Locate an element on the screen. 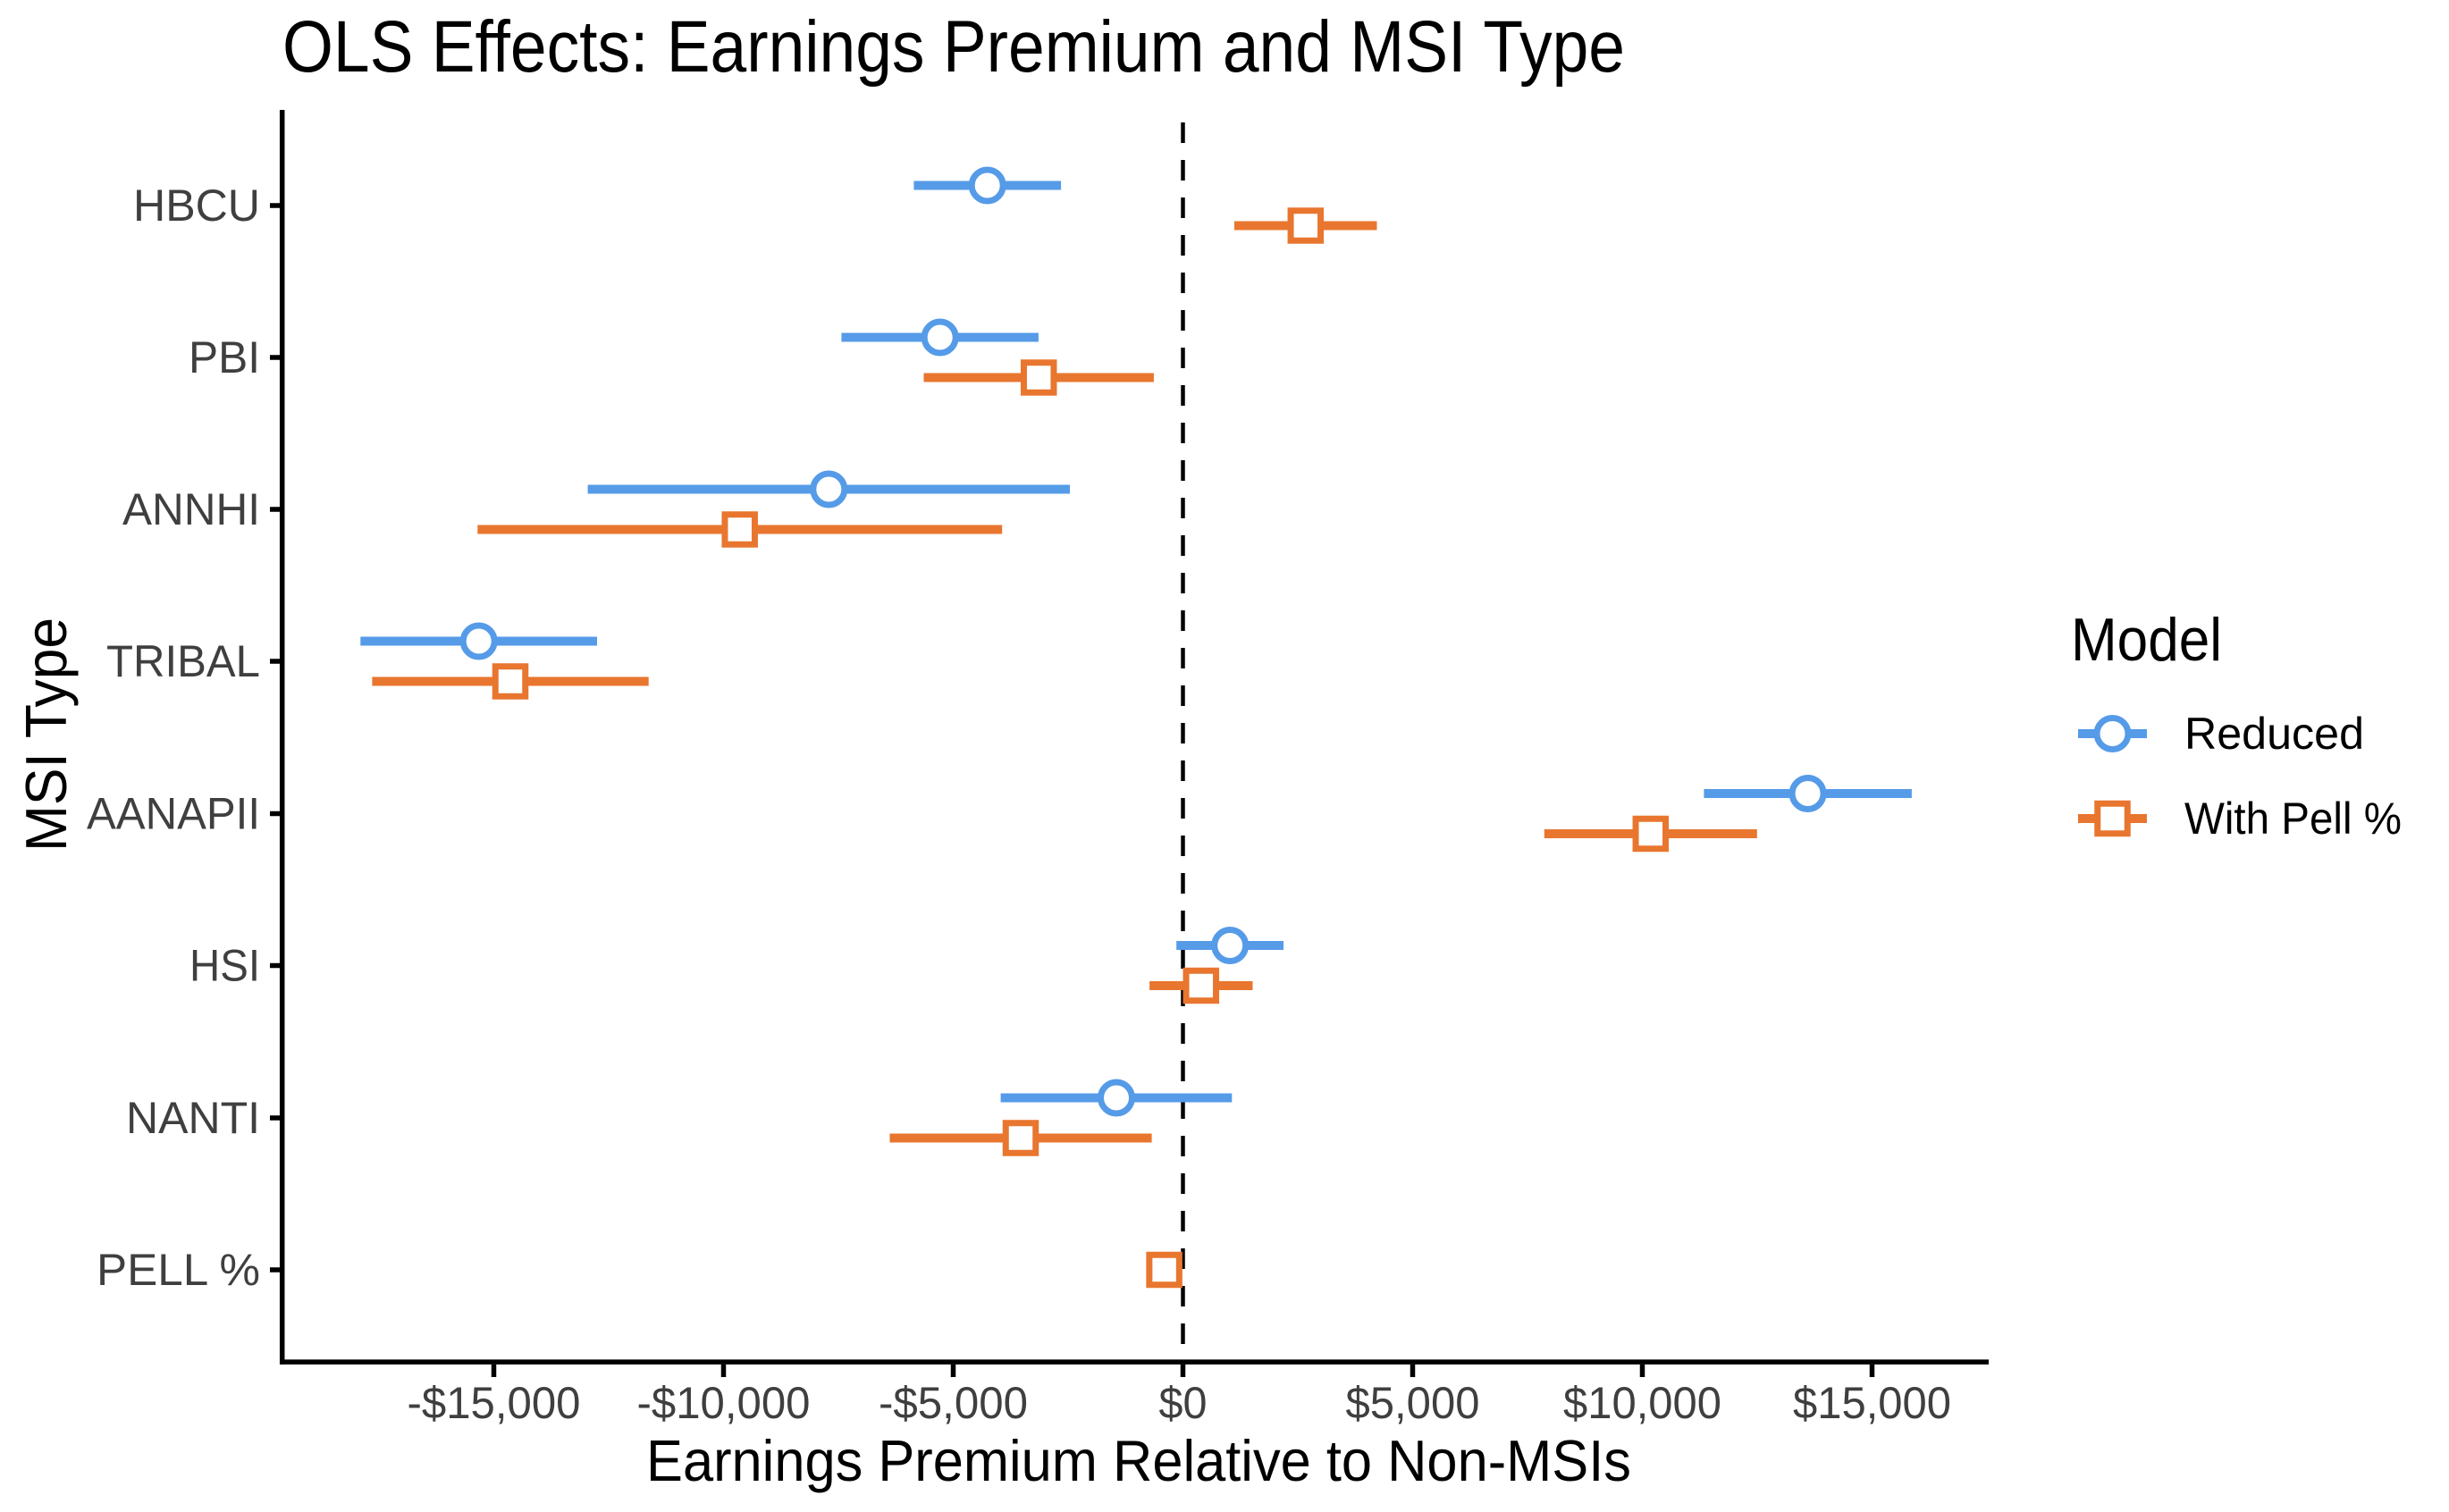 Image resolution: width=2449 pixels, height=1512 pixels. svg-text: PELL % is located at coordinates (178, 1270).